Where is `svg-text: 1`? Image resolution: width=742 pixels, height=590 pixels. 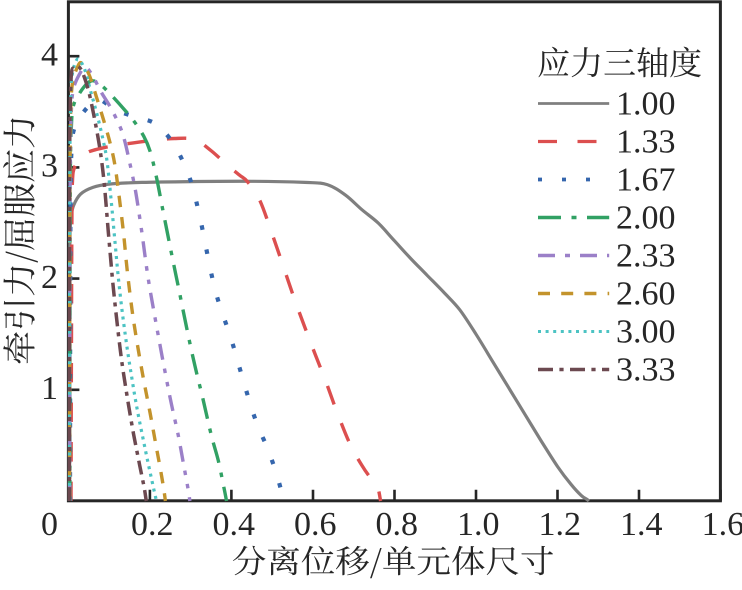 svg-text: 1 is located at coordinates (49, 388).